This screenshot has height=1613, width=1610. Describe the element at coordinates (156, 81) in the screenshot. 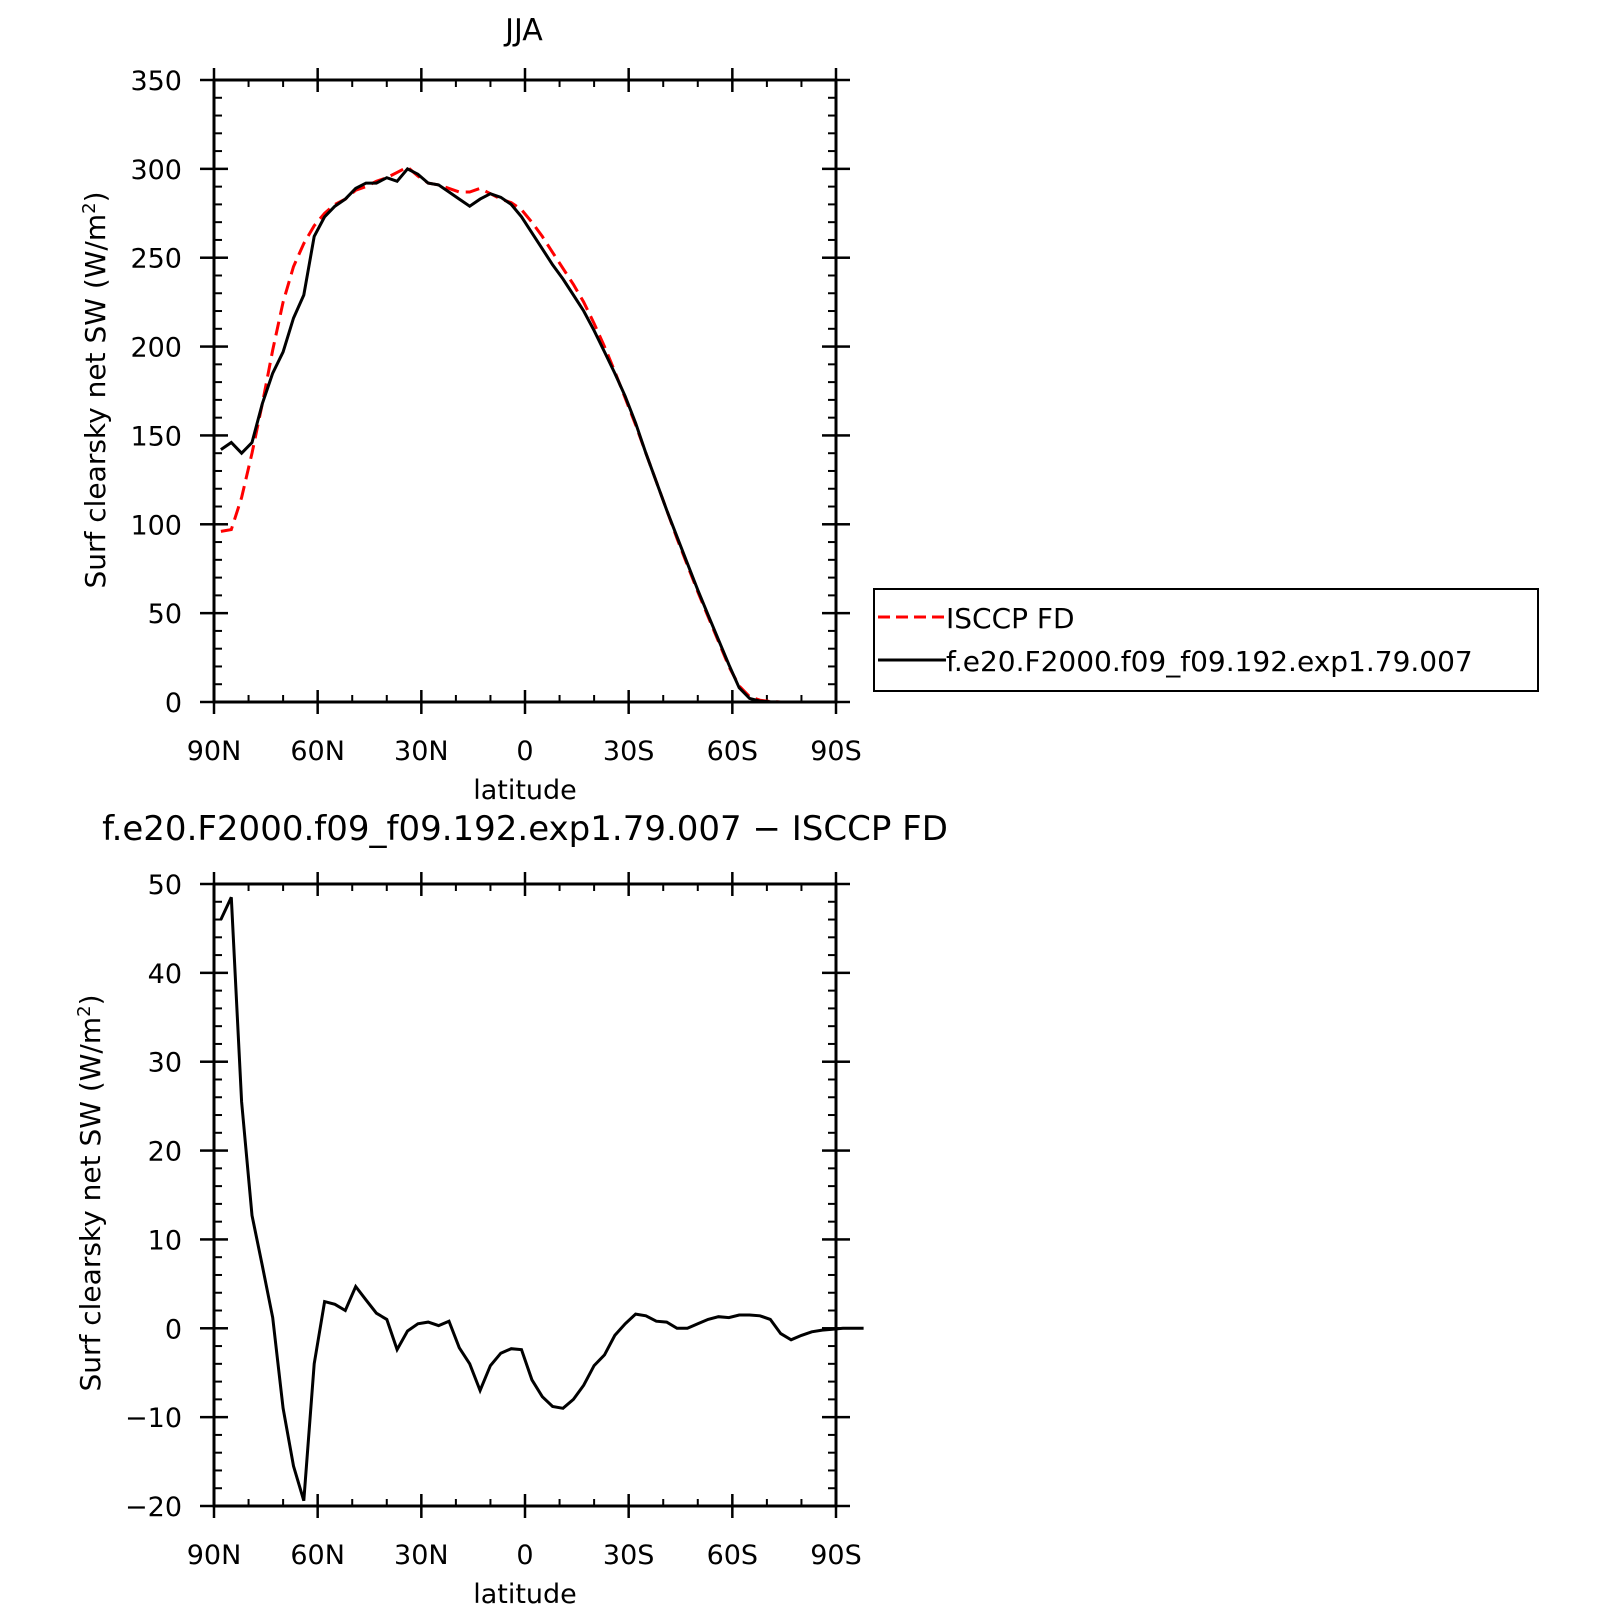

I see `y-tick-label: 350` at that location.